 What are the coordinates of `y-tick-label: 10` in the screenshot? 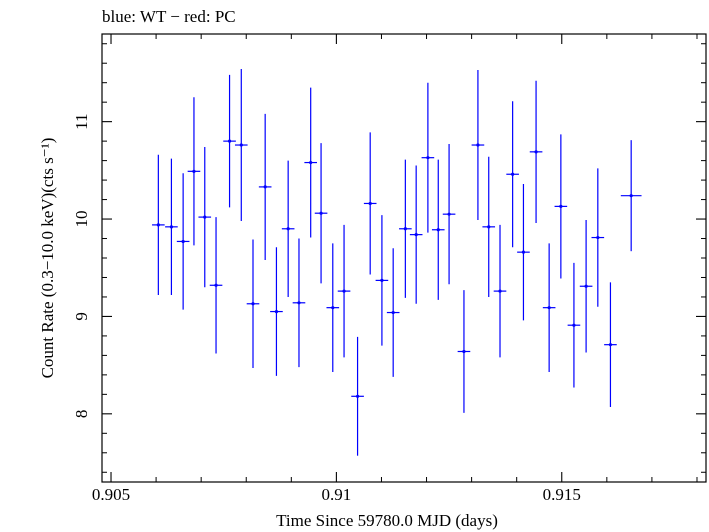 It's located at (81, 219).